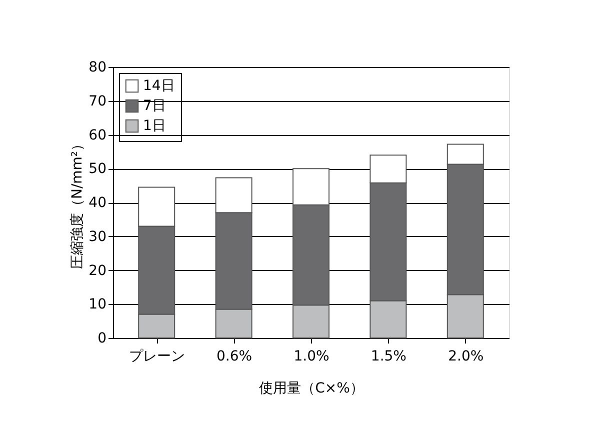 The height and width of the screenshot is (448, 612). Describe the element at coordinates (78, 203) in the screenshot. I see `y-axis-title: 圧縮強度（N/mm²）` at that location.